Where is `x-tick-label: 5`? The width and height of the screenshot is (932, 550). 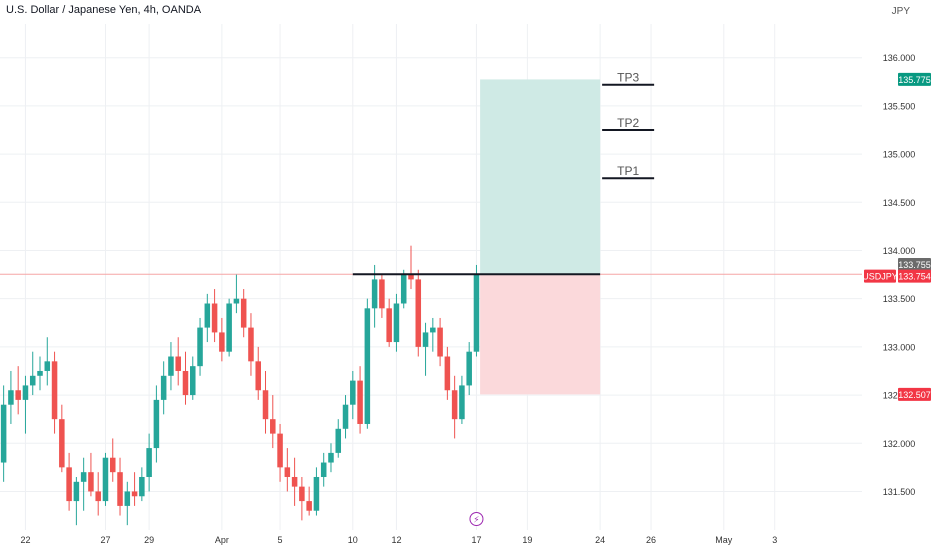 x-tick-label: 5 is located at coordinates (280, 540).